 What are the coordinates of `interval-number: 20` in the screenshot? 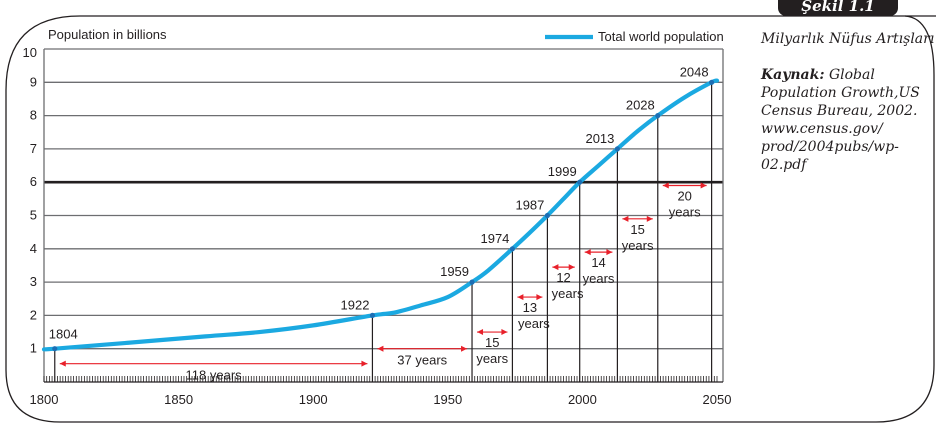 It's located at (684, 196).